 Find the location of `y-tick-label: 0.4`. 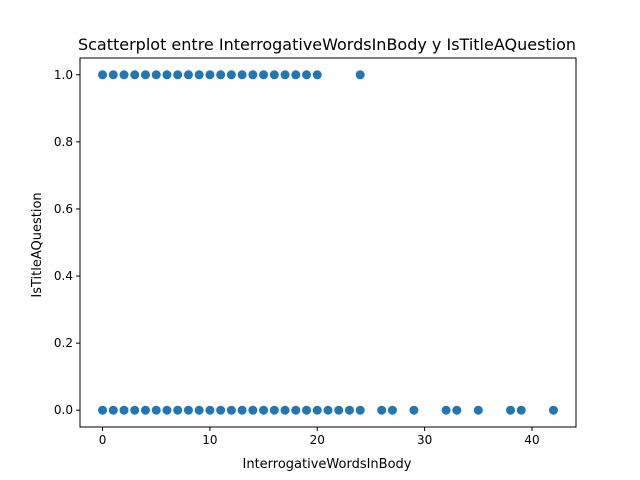

y-tick-label: 0.4 is located at coordinates (63, 276).